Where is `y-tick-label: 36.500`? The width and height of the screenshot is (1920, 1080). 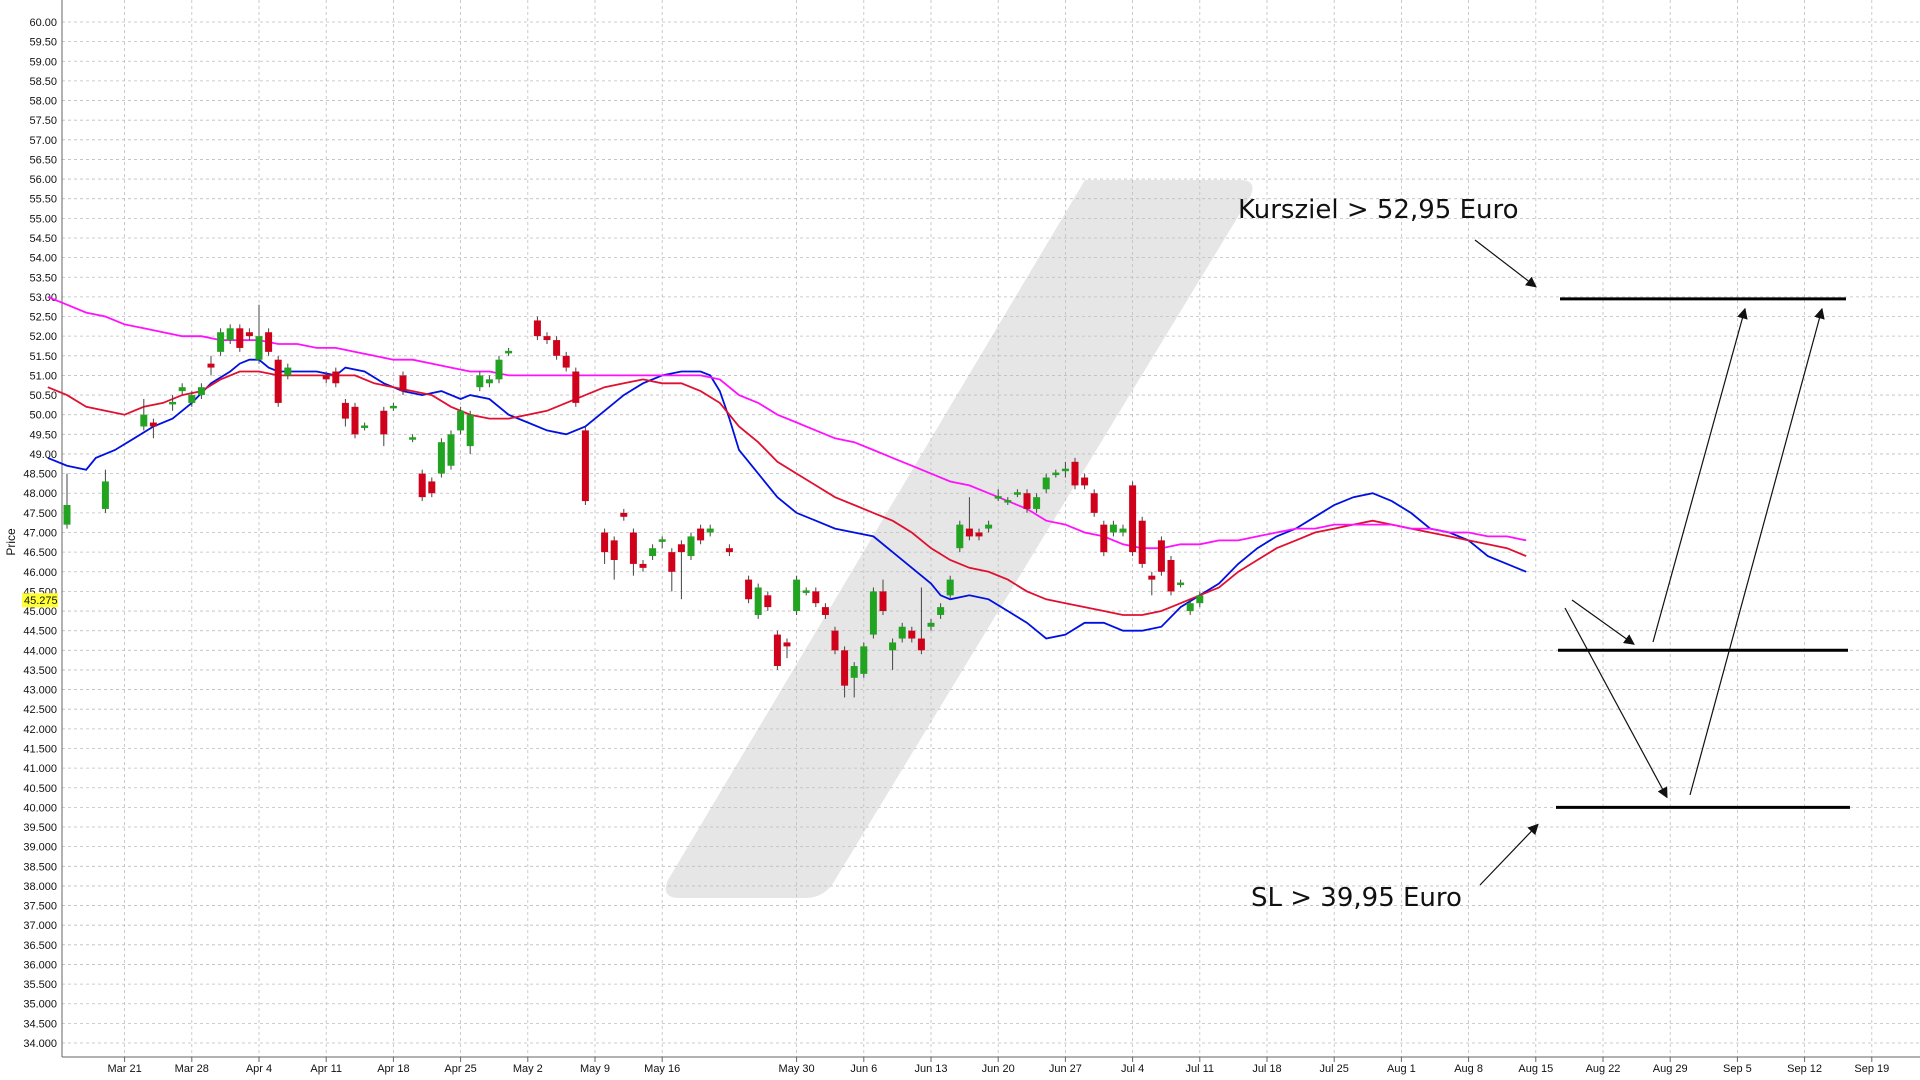 y-tick-label: 36.500 is located at coordinates (40, 946).